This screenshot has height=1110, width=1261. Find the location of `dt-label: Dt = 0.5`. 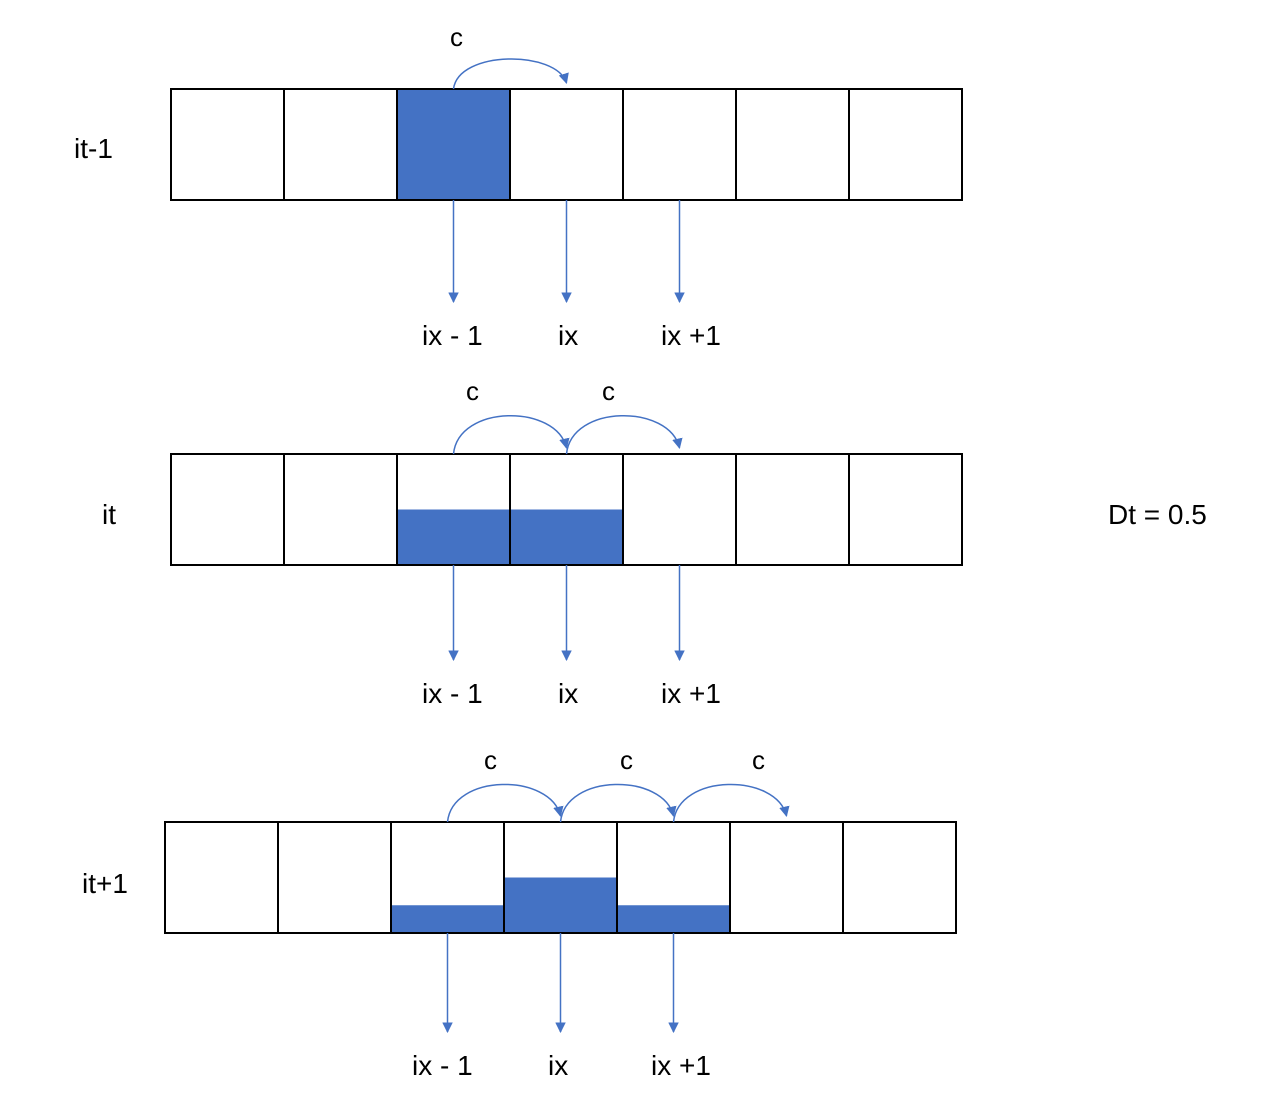

dt-label: Dt = 0.5 is located at coordinates (1157, 514).